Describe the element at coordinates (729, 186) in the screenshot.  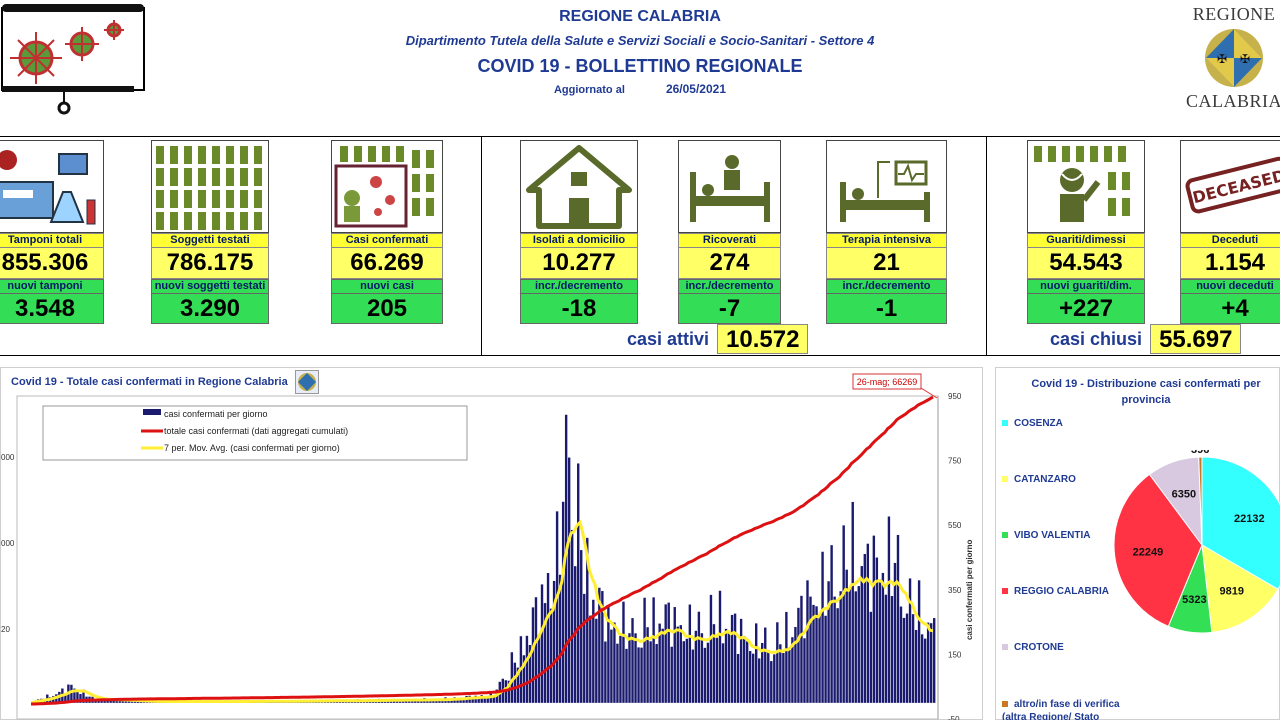
I see `hospital-bed-icon` at that location.